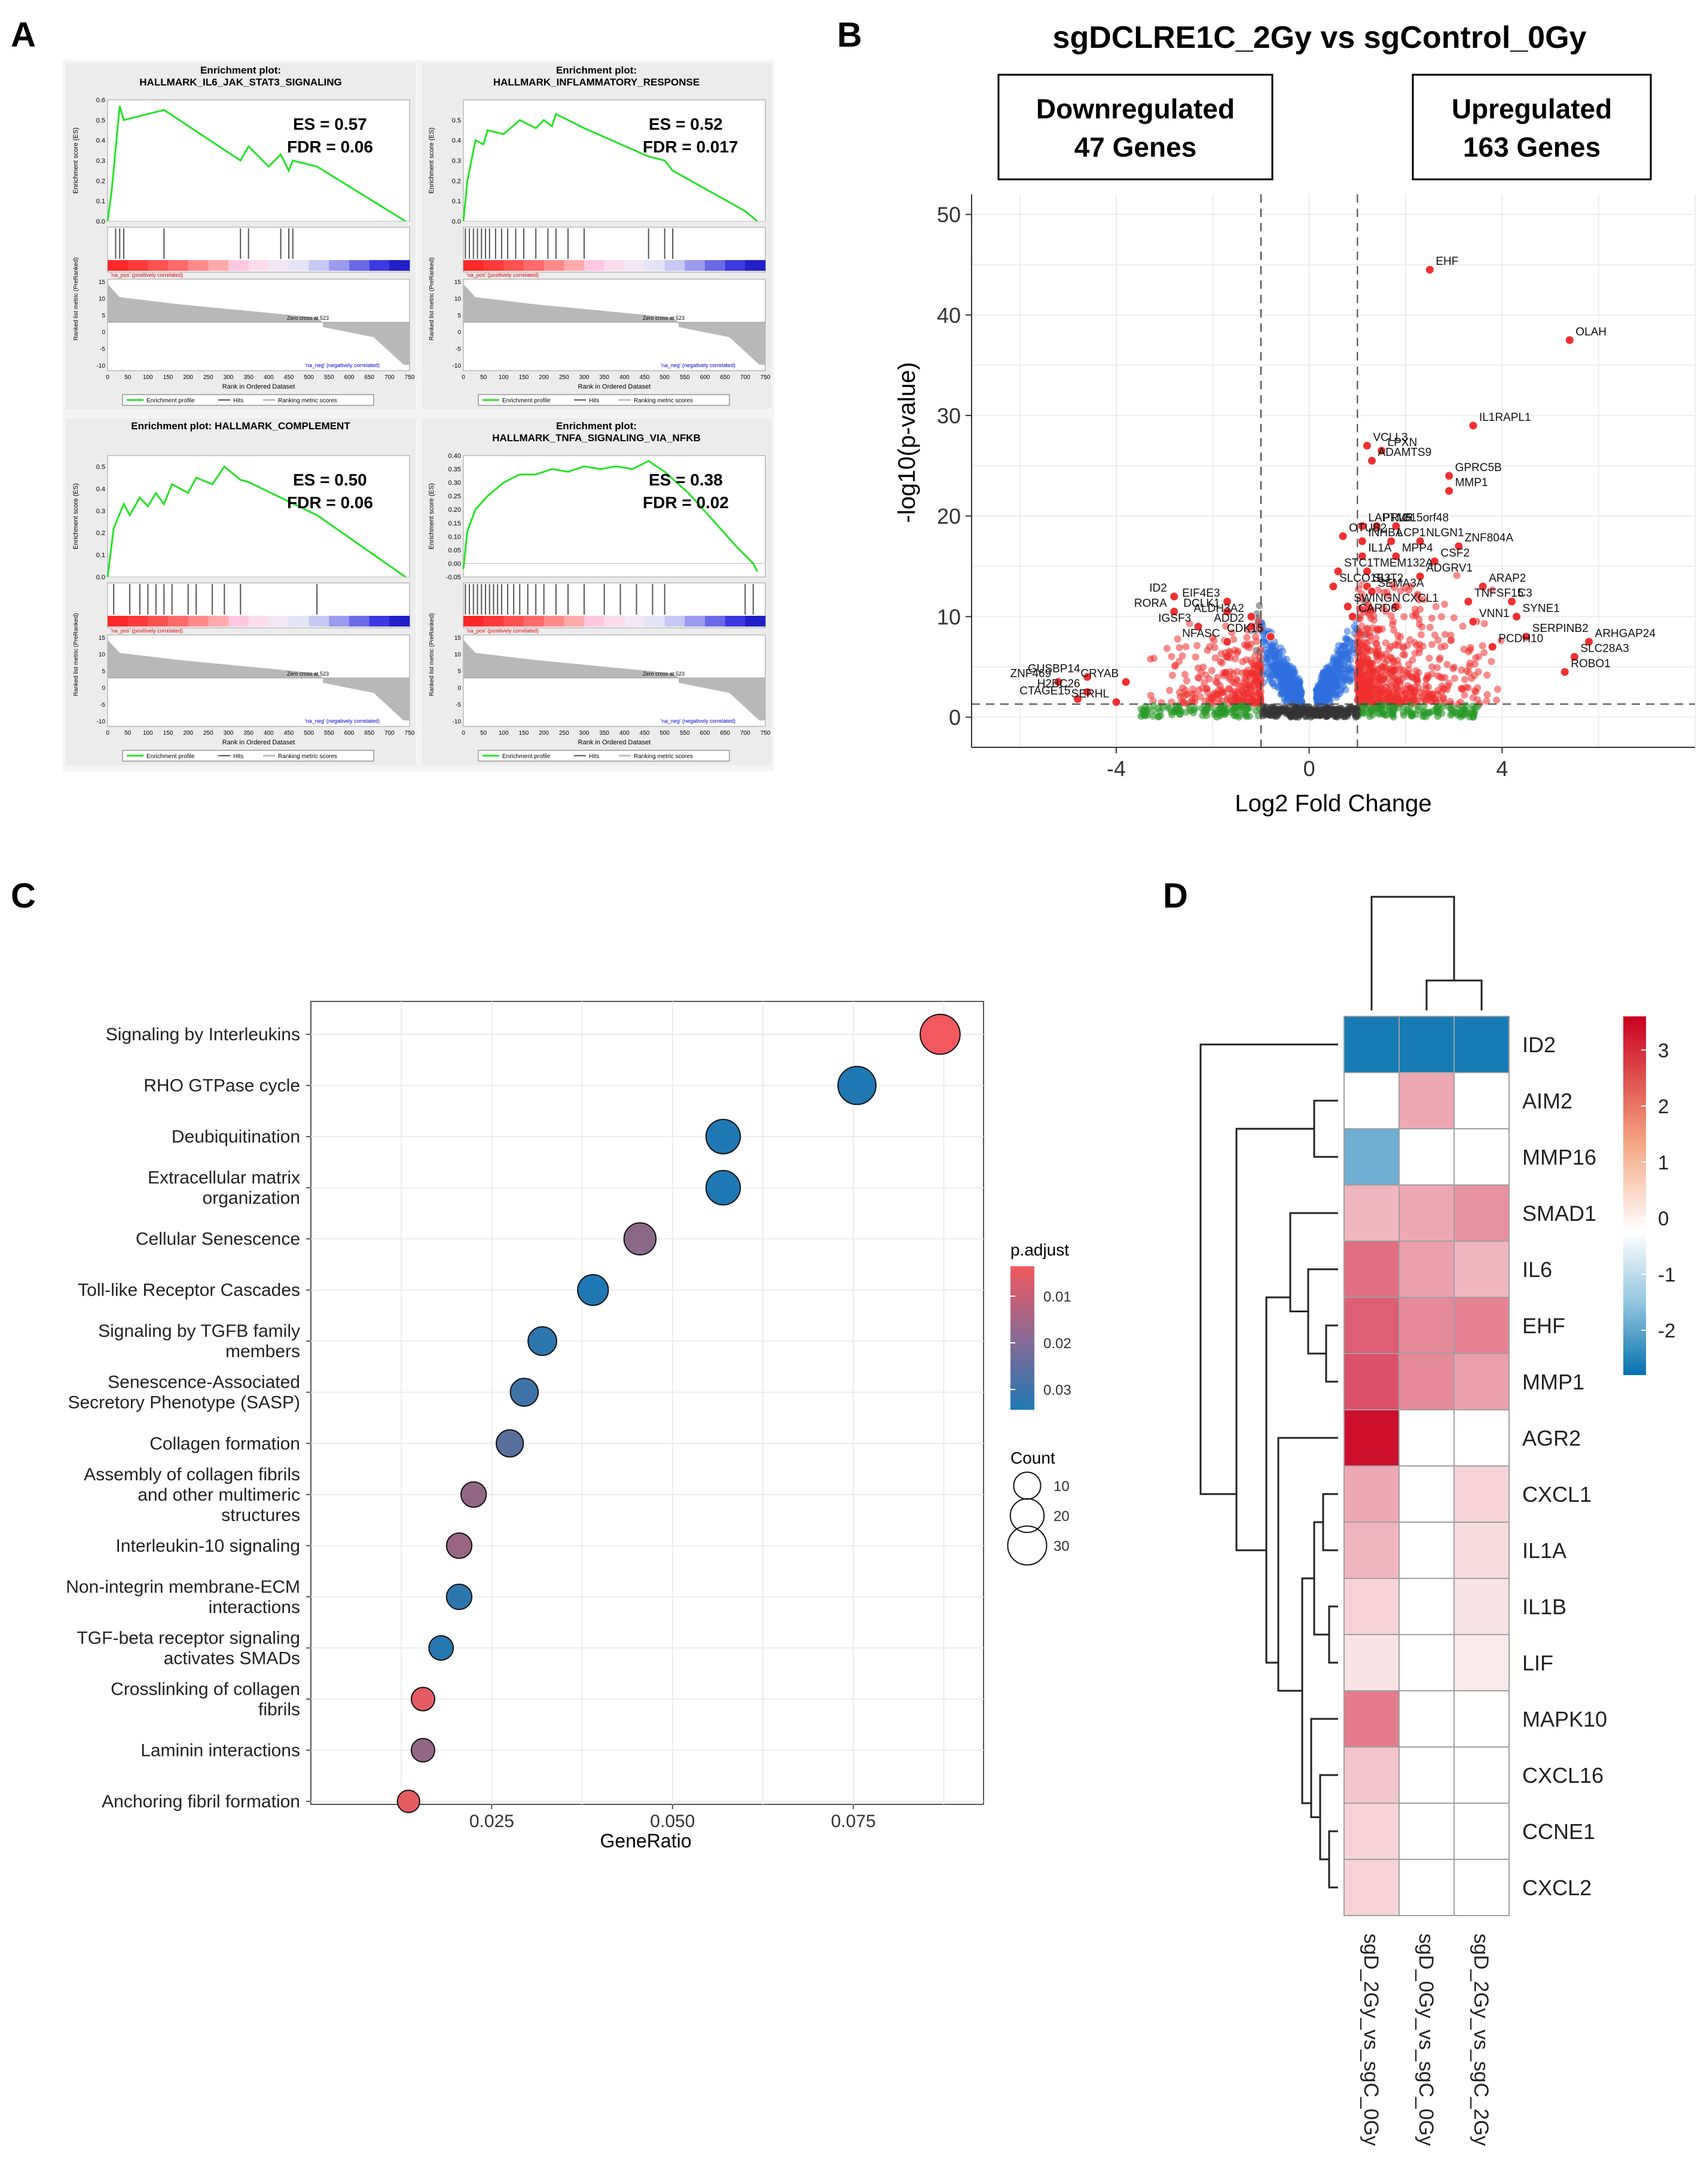 The width and height of the screenshot is (1704, 2184). I want to click on volcano-gene-label: C15orf48, so click(1425, 518).